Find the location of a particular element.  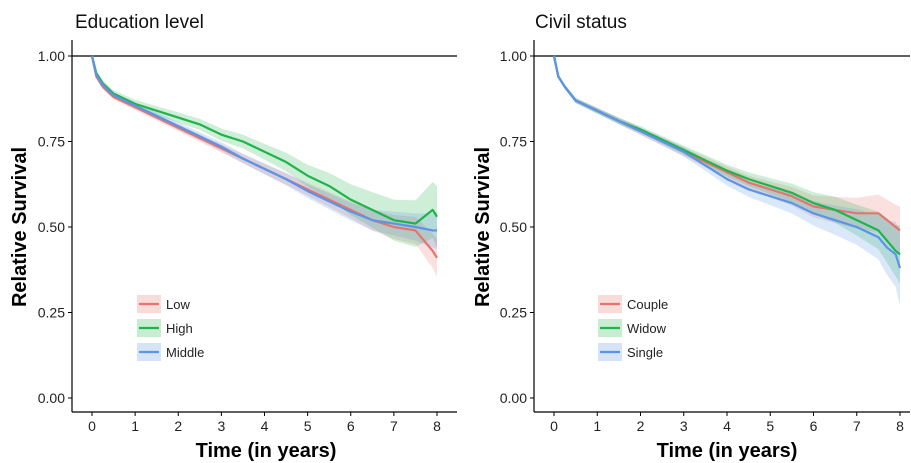

series-line-high is located at coordinates (264, 140).